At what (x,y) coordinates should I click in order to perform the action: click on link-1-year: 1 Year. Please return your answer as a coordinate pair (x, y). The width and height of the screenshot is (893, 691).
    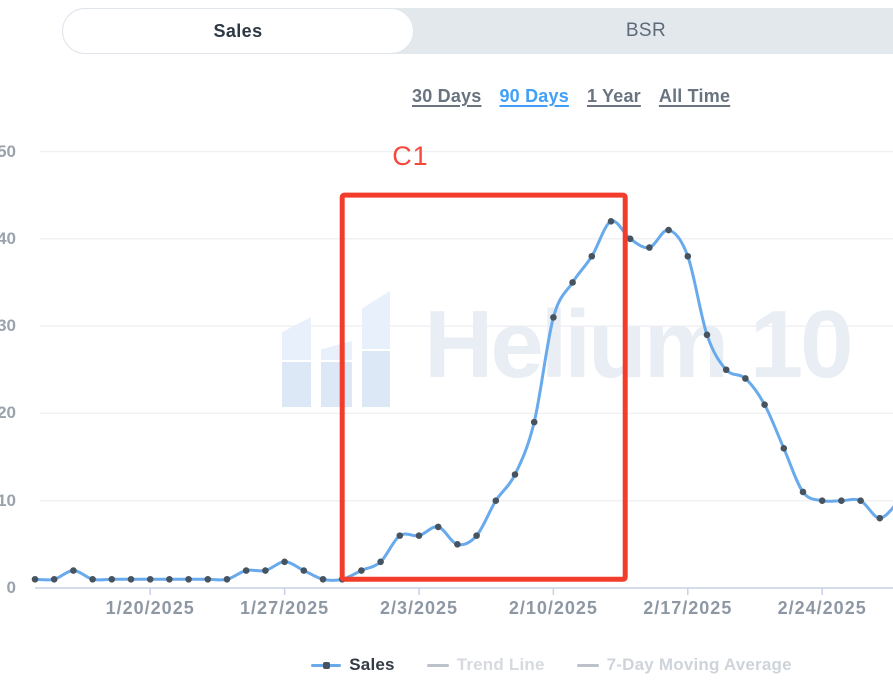
    Looking at the image, I should click on (613, 96).